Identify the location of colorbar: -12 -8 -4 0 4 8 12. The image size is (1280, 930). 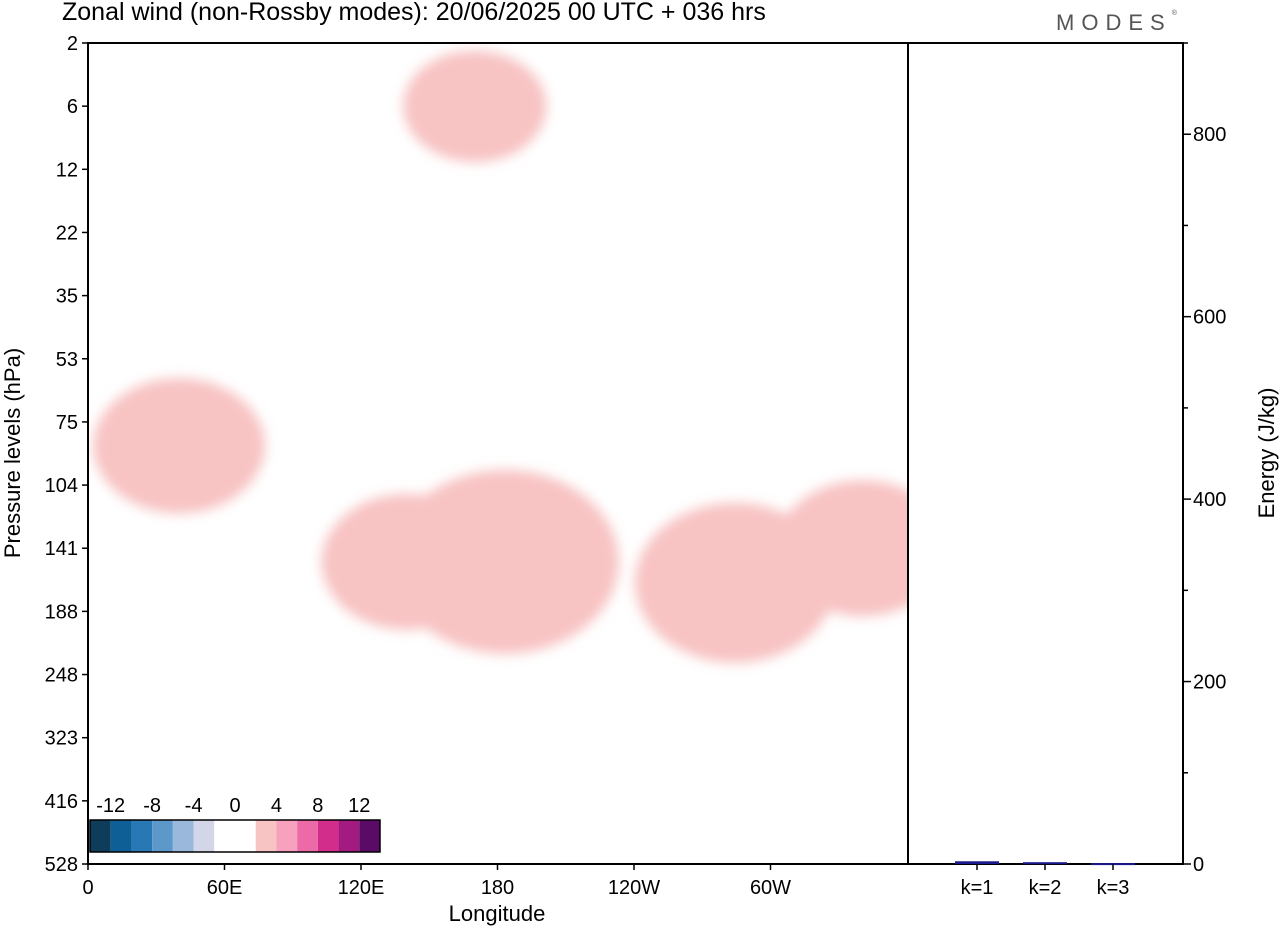
(235, 824).